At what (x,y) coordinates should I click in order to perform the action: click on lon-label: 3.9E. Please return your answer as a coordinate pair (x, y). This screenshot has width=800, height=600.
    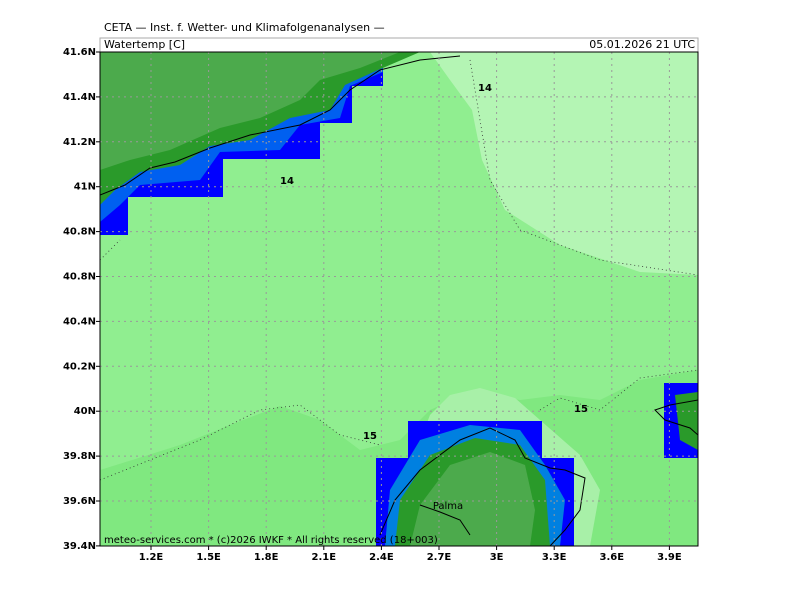
    Looking at the image, I should click on (669, 557).